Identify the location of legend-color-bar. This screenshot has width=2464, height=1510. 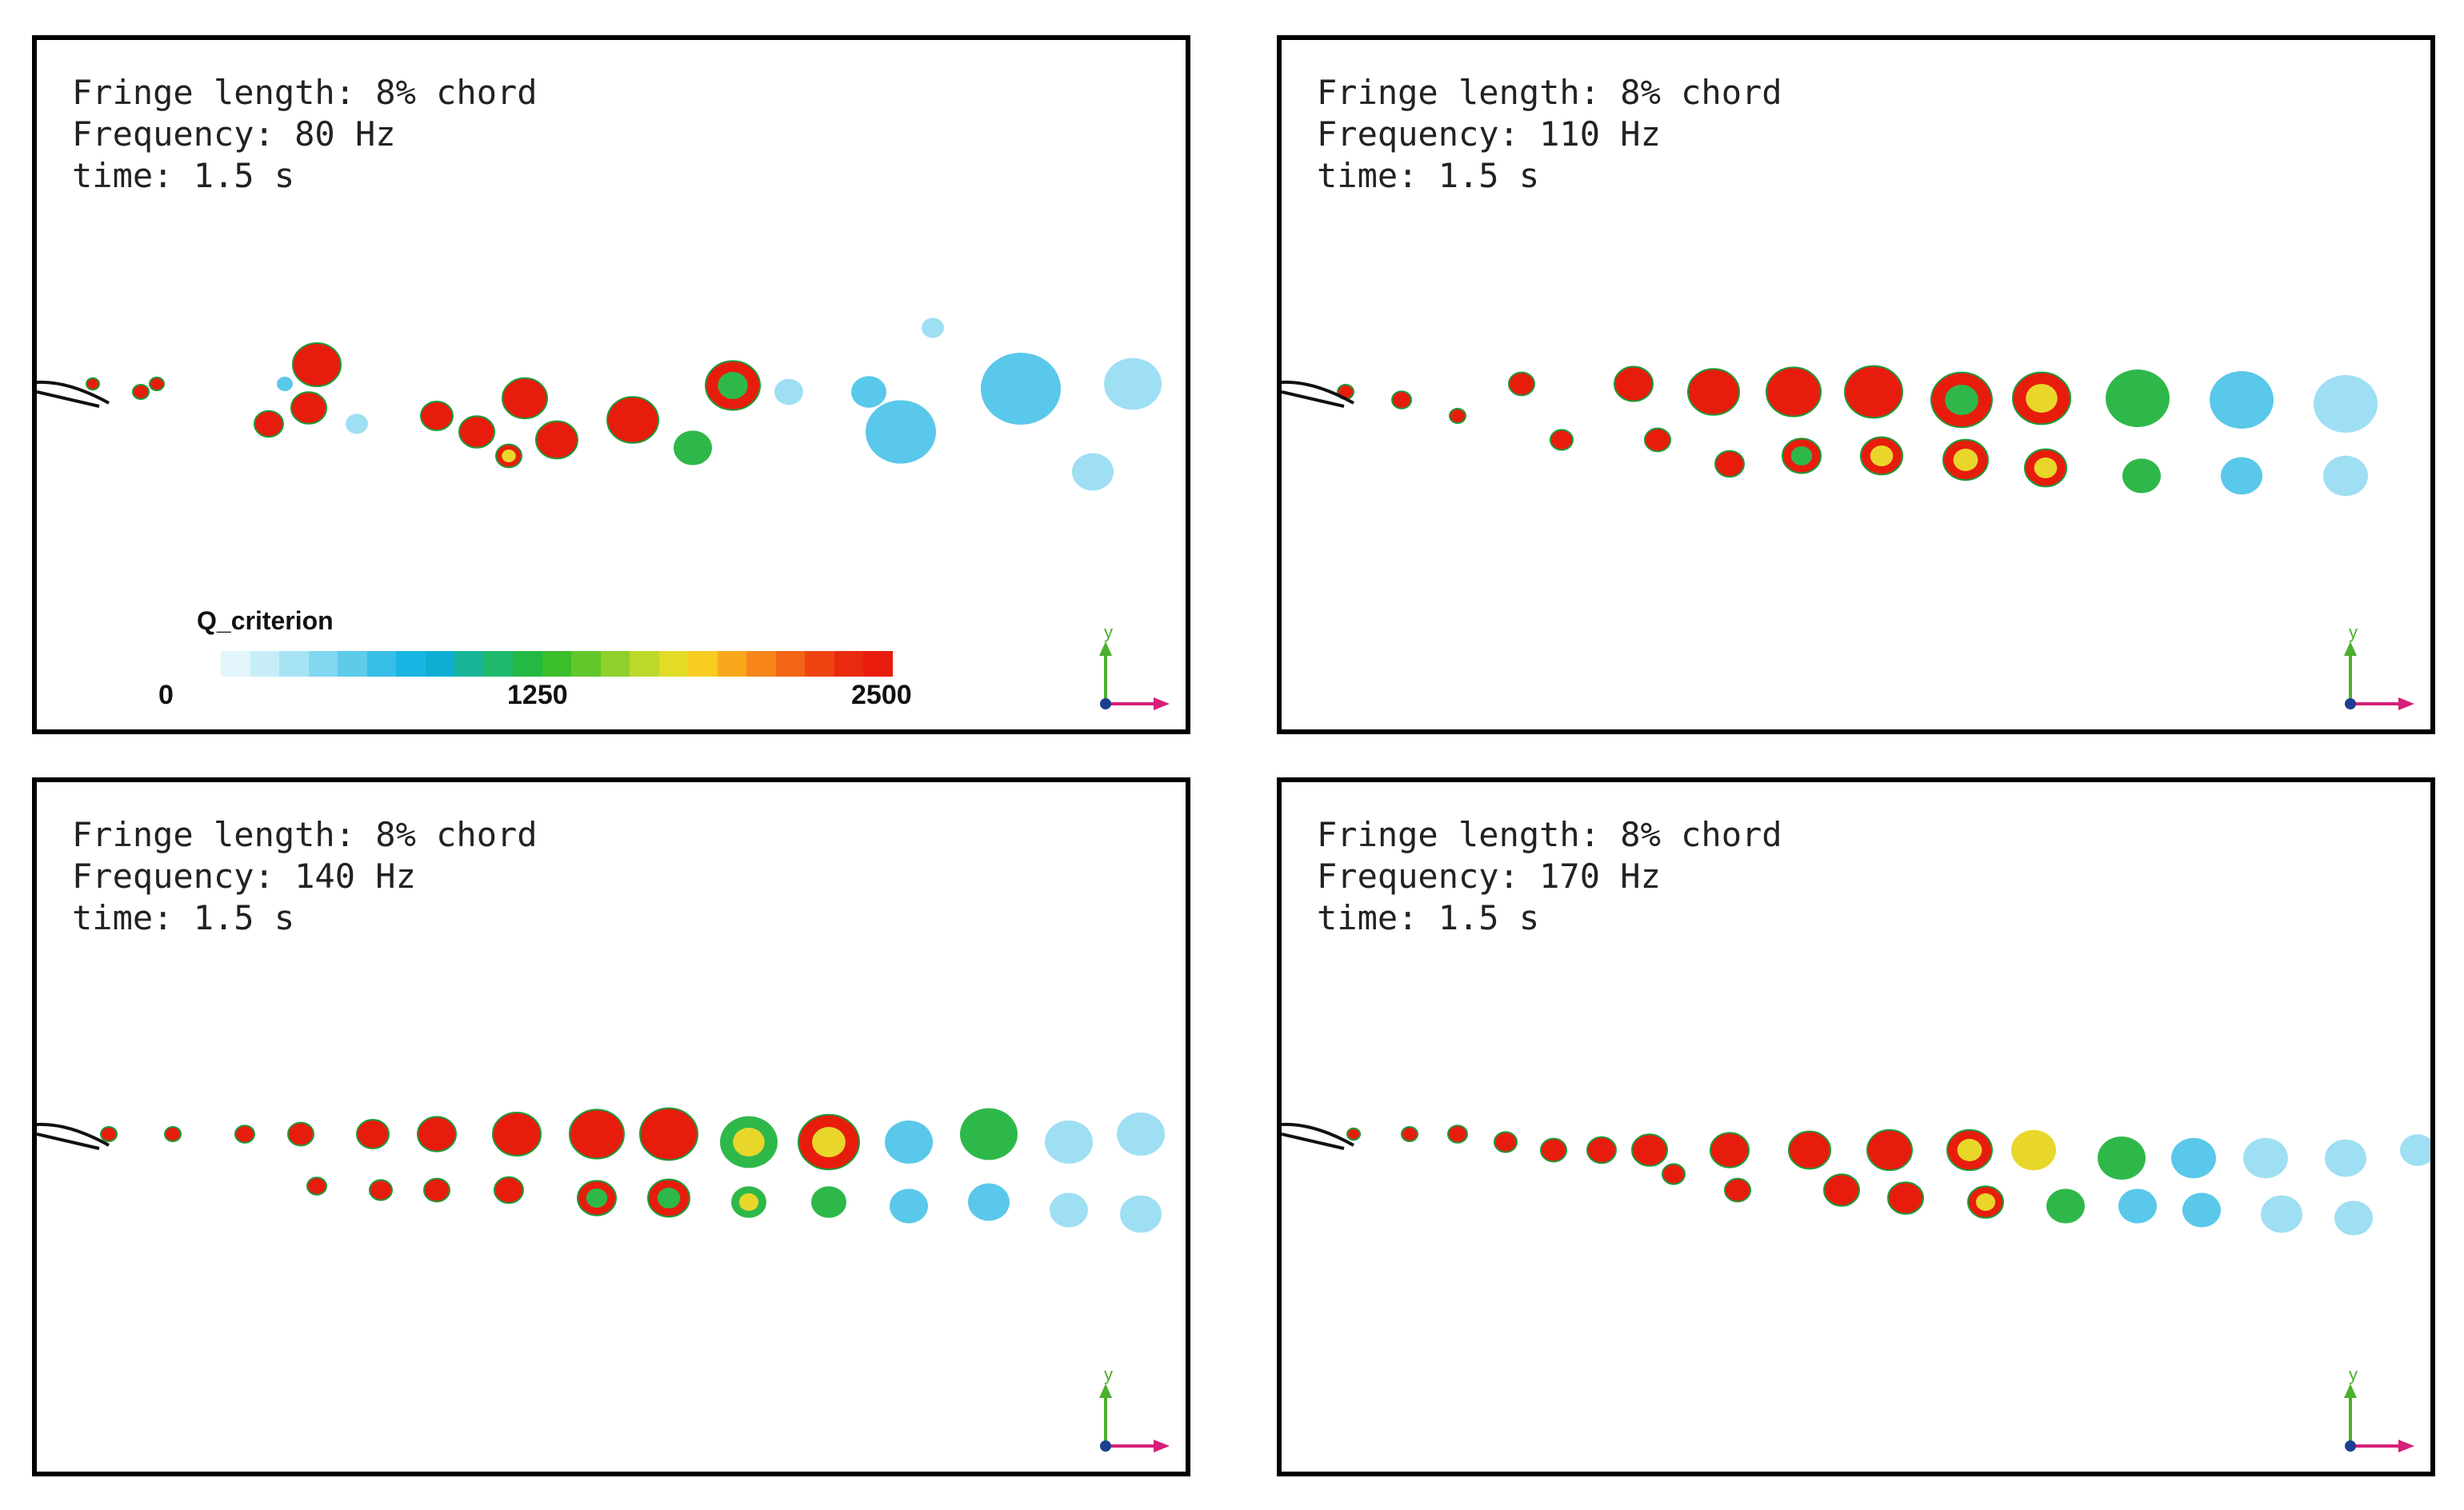
(557, 664).